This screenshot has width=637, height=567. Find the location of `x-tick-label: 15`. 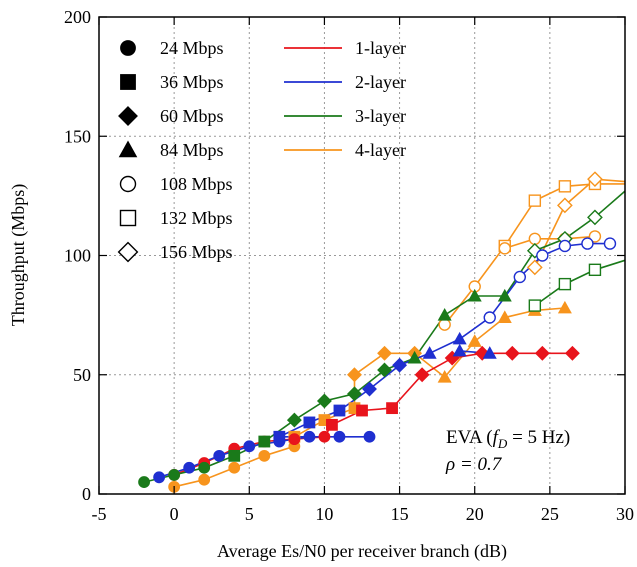

x-tick-label: 15 is located at coordinates (400, 514).